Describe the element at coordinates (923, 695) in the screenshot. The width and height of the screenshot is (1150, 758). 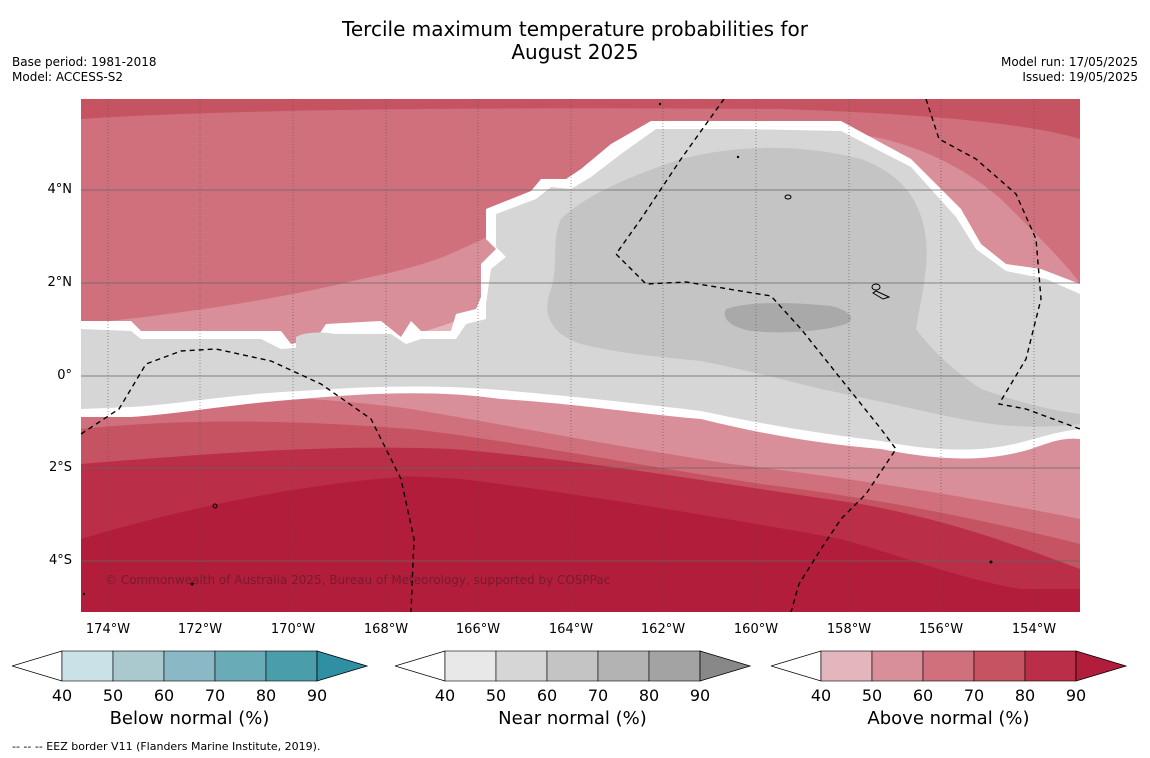
I see `above-normal-tick-60: 60` at that location.